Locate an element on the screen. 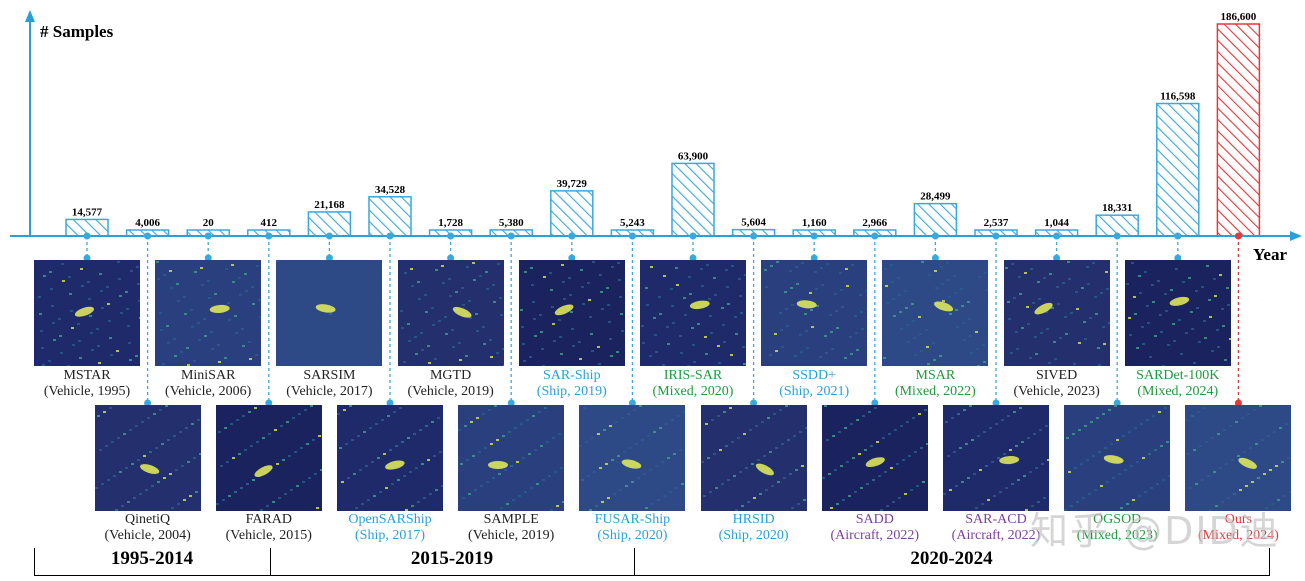  bar-value-label: 28,499 is located at coordinates (935, 197).